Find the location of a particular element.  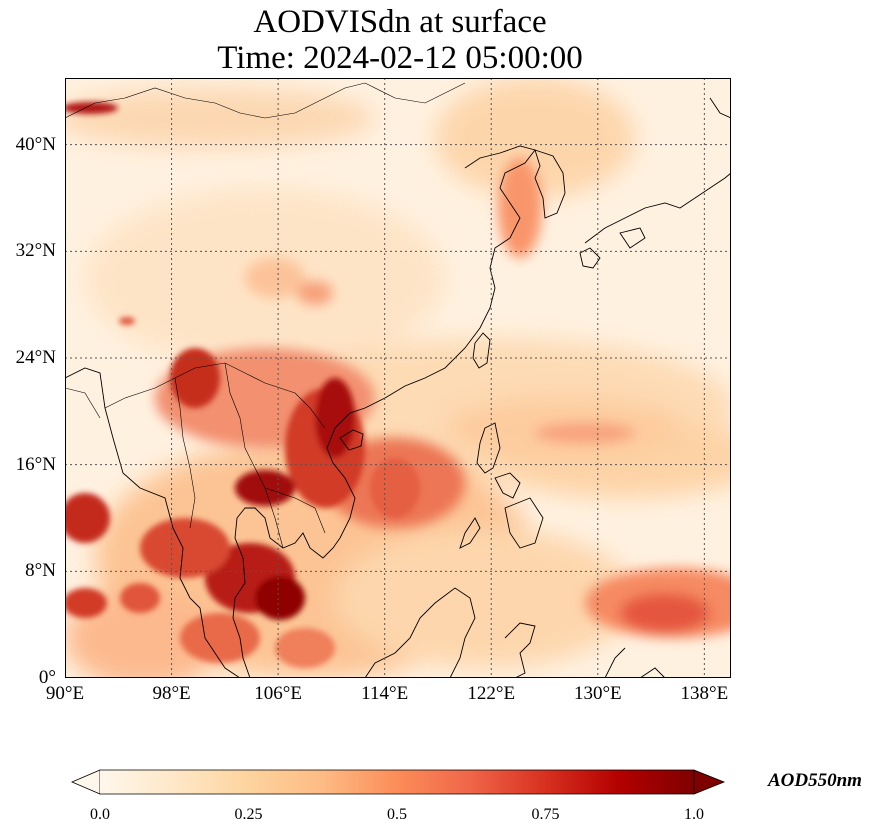

colorbar-gradient is located at coordinates (397, 782).